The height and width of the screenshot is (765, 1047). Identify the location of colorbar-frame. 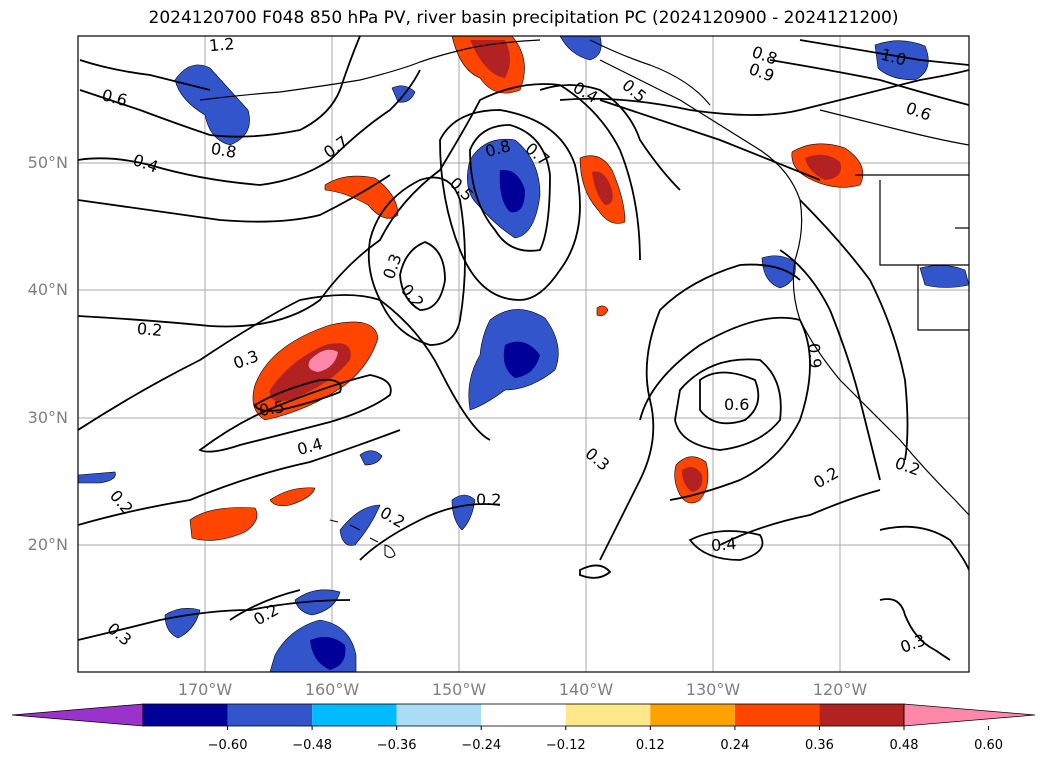
(523, 715).